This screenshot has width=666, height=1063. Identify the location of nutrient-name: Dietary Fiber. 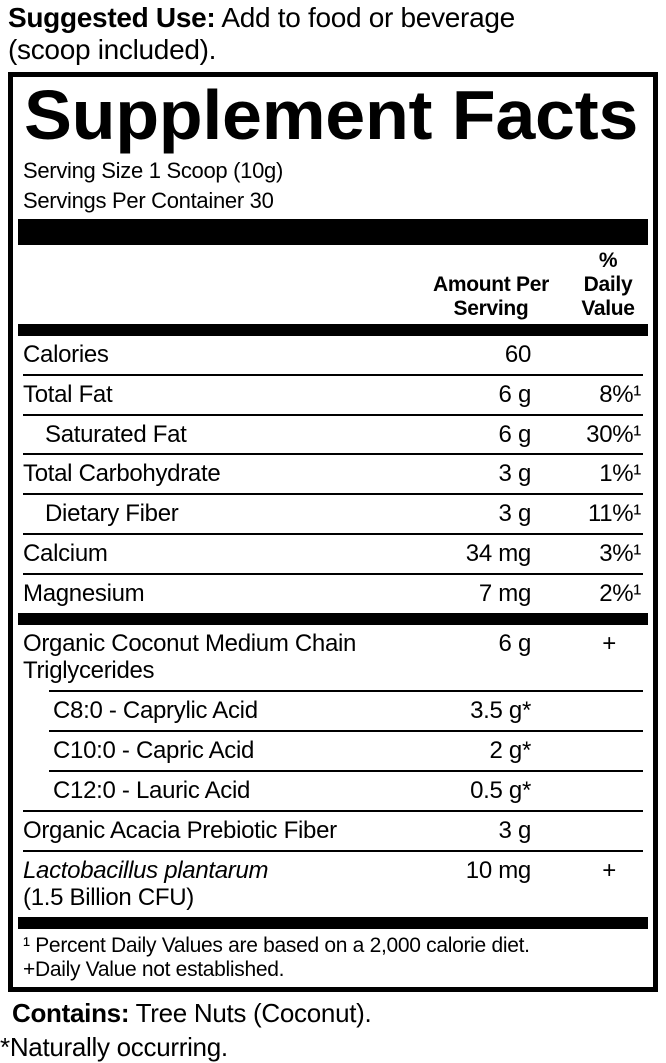
(112, 514).